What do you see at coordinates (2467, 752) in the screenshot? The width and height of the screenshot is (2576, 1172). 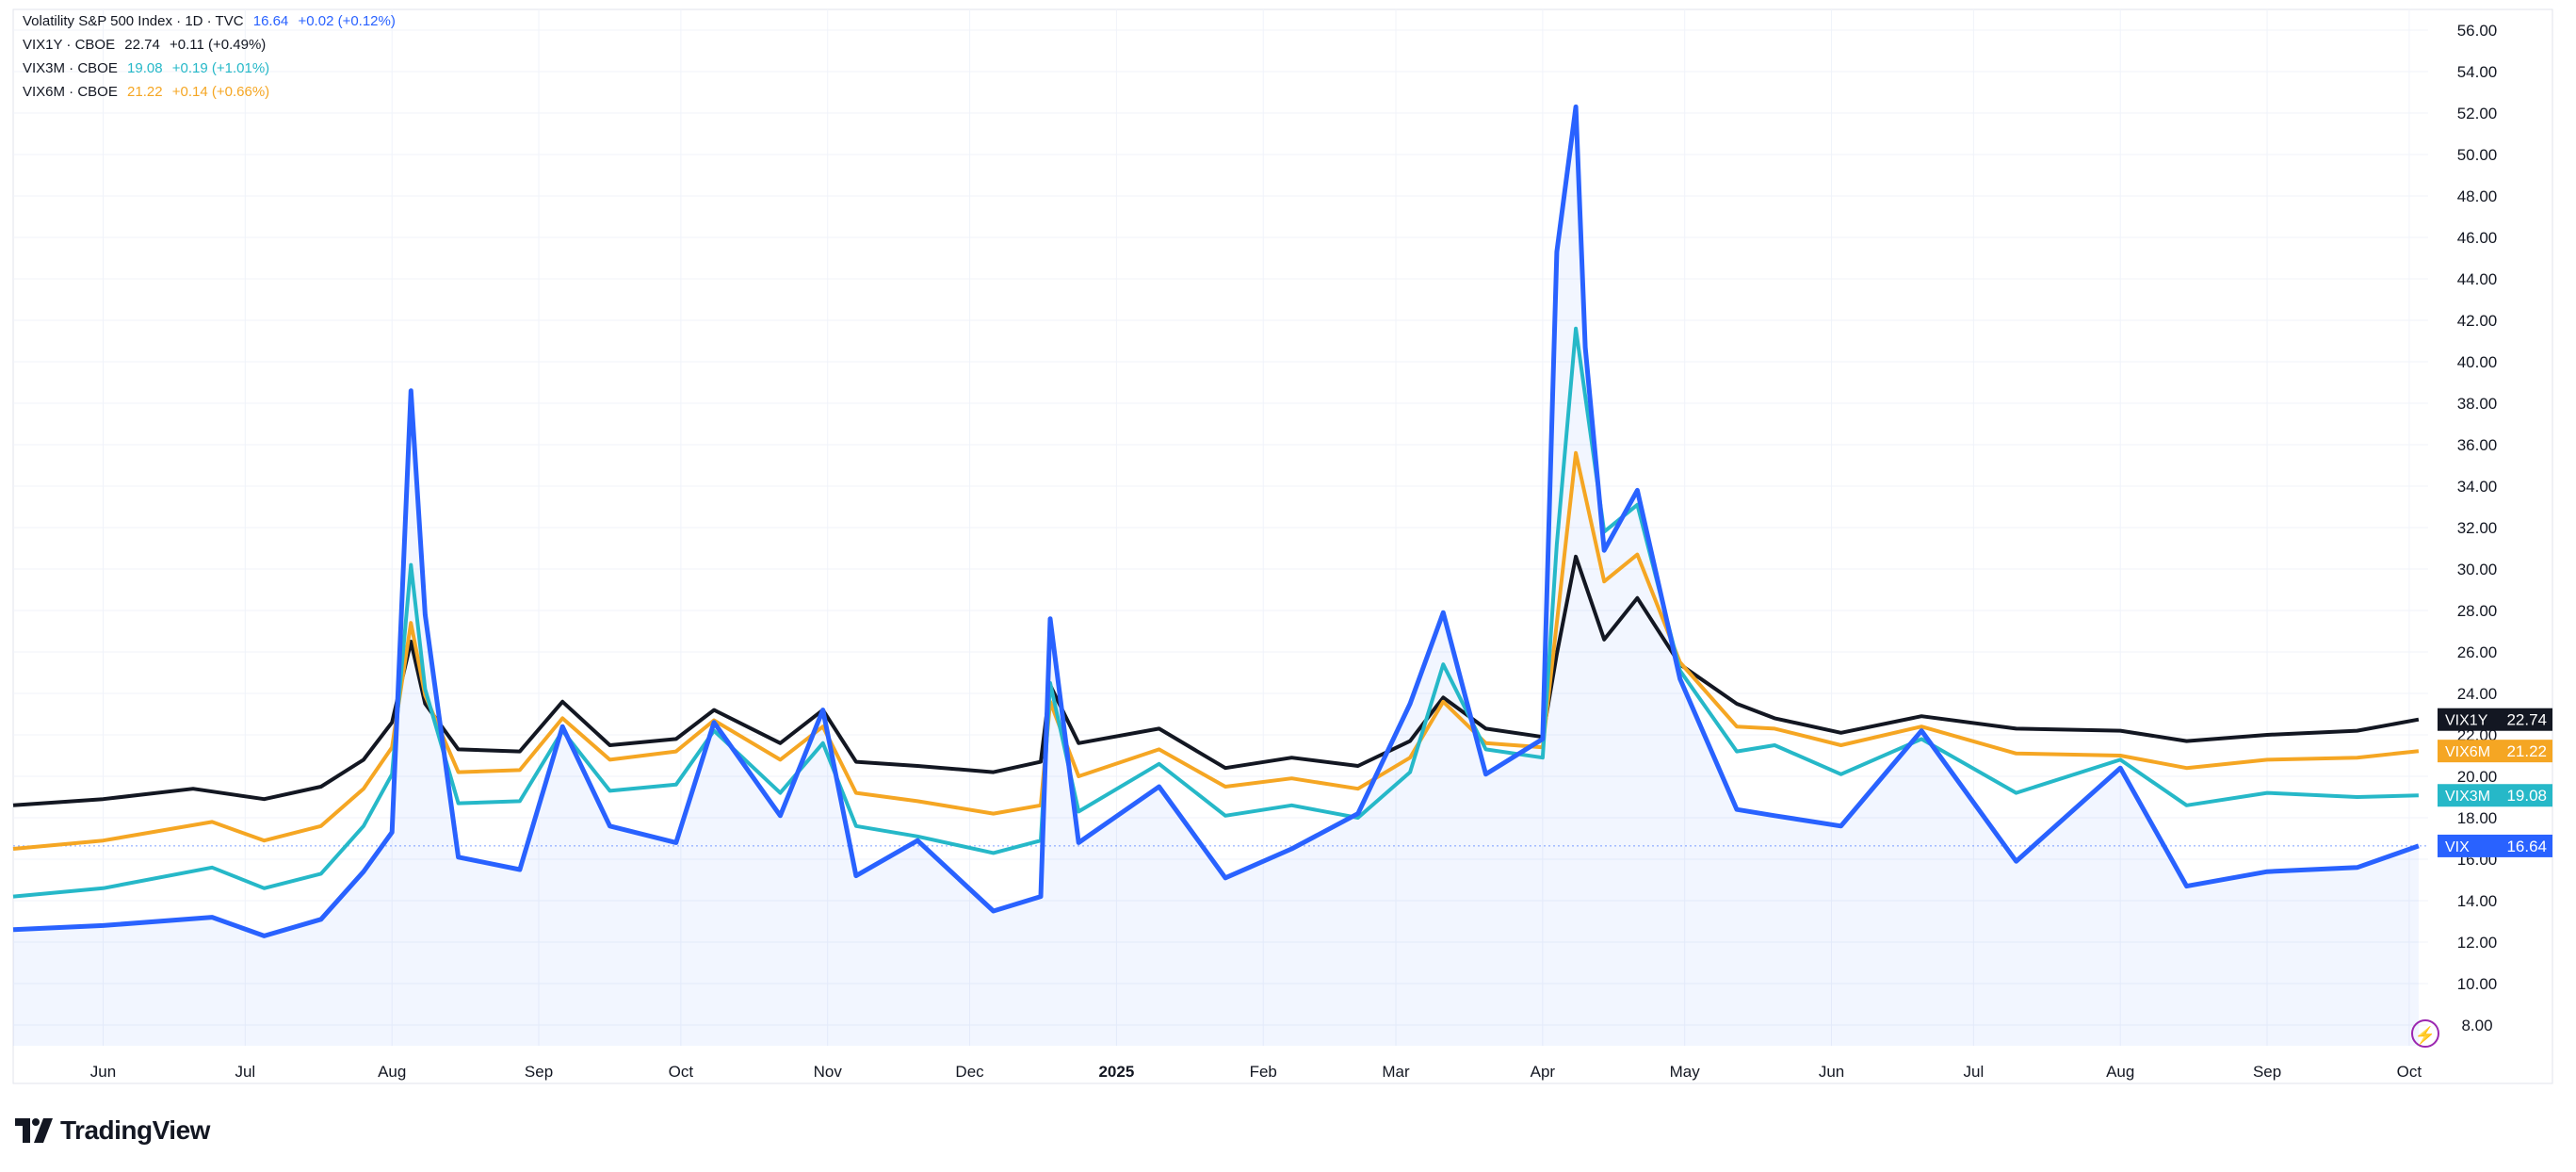 I see `last-value-series-name: VIX6M` at bounding box center [2467, 752].